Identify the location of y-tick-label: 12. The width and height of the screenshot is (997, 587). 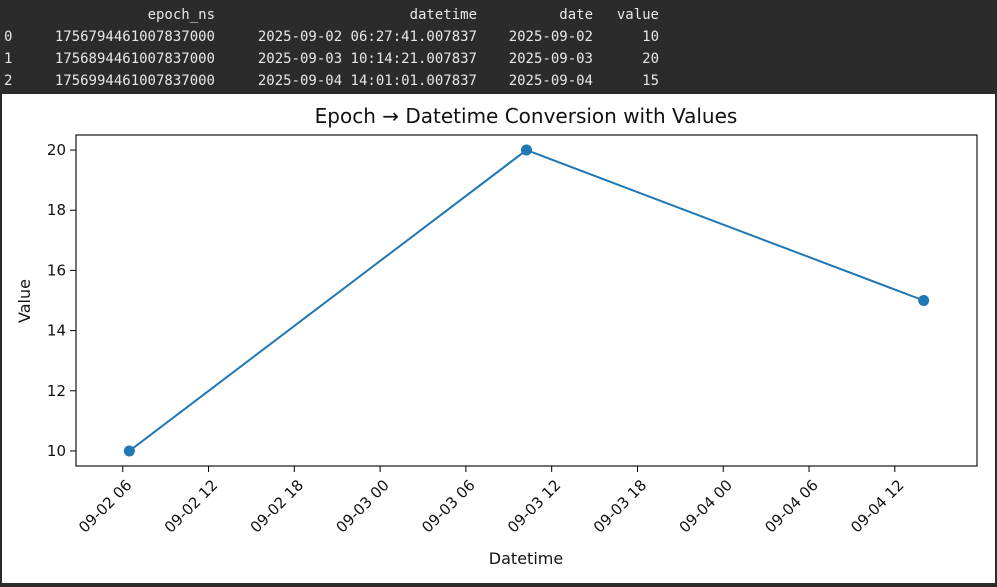
(56, 391).